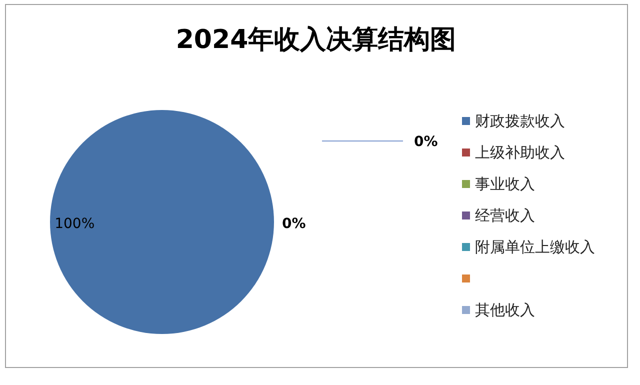 The height and width of the screenshot is (385, 640). What do you see at coordinates (535, 247) in the screenshot?
I see `legend-label: 附属单位上缴收入` at bounding box center [535, 247].